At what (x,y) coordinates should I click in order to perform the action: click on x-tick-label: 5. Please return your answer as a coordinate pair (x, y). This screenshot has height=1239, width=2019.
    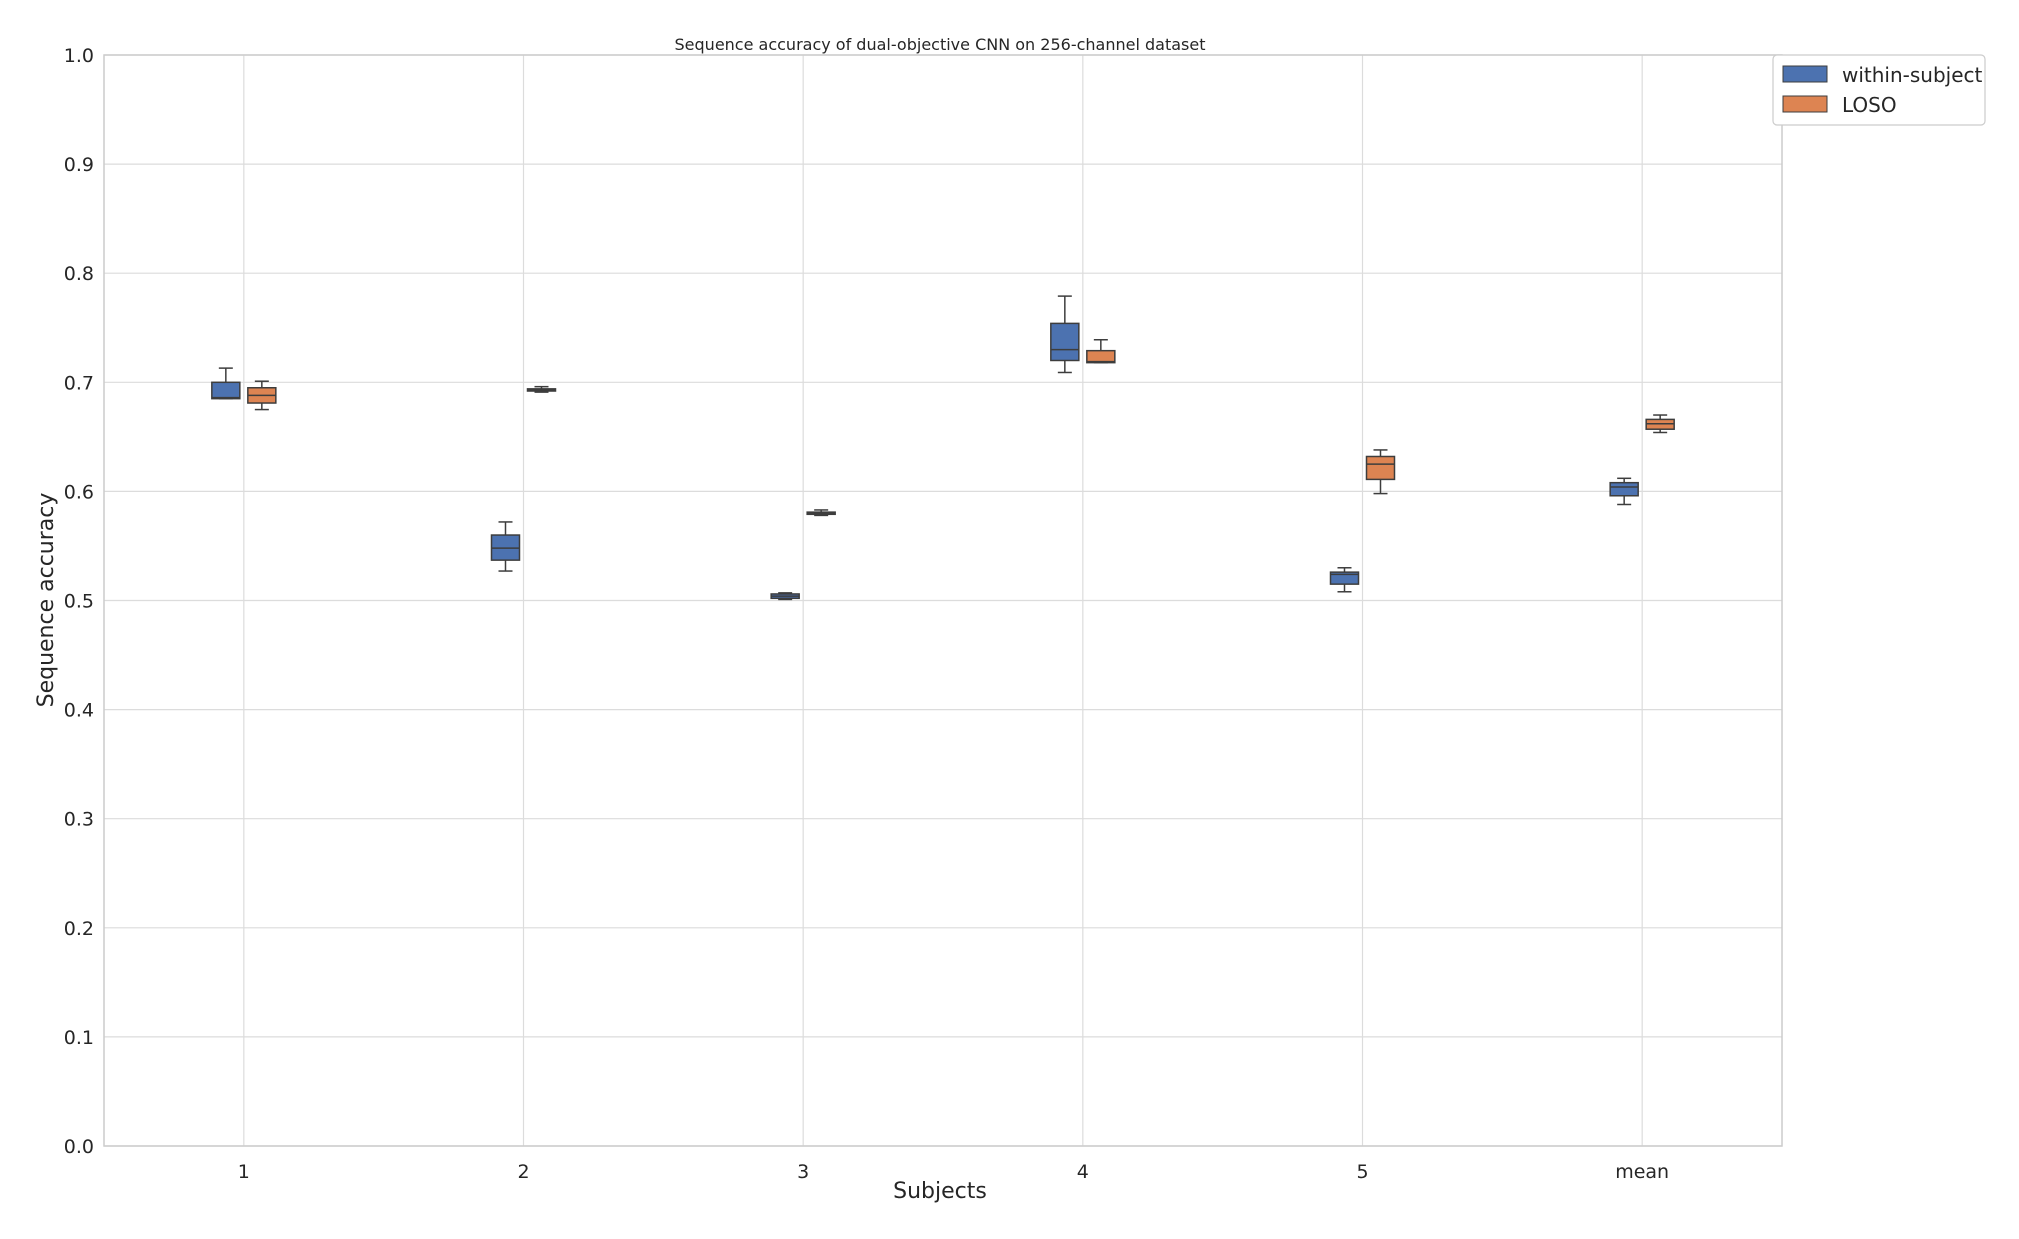
    Looking at the image, I should click on (1362, 1172).